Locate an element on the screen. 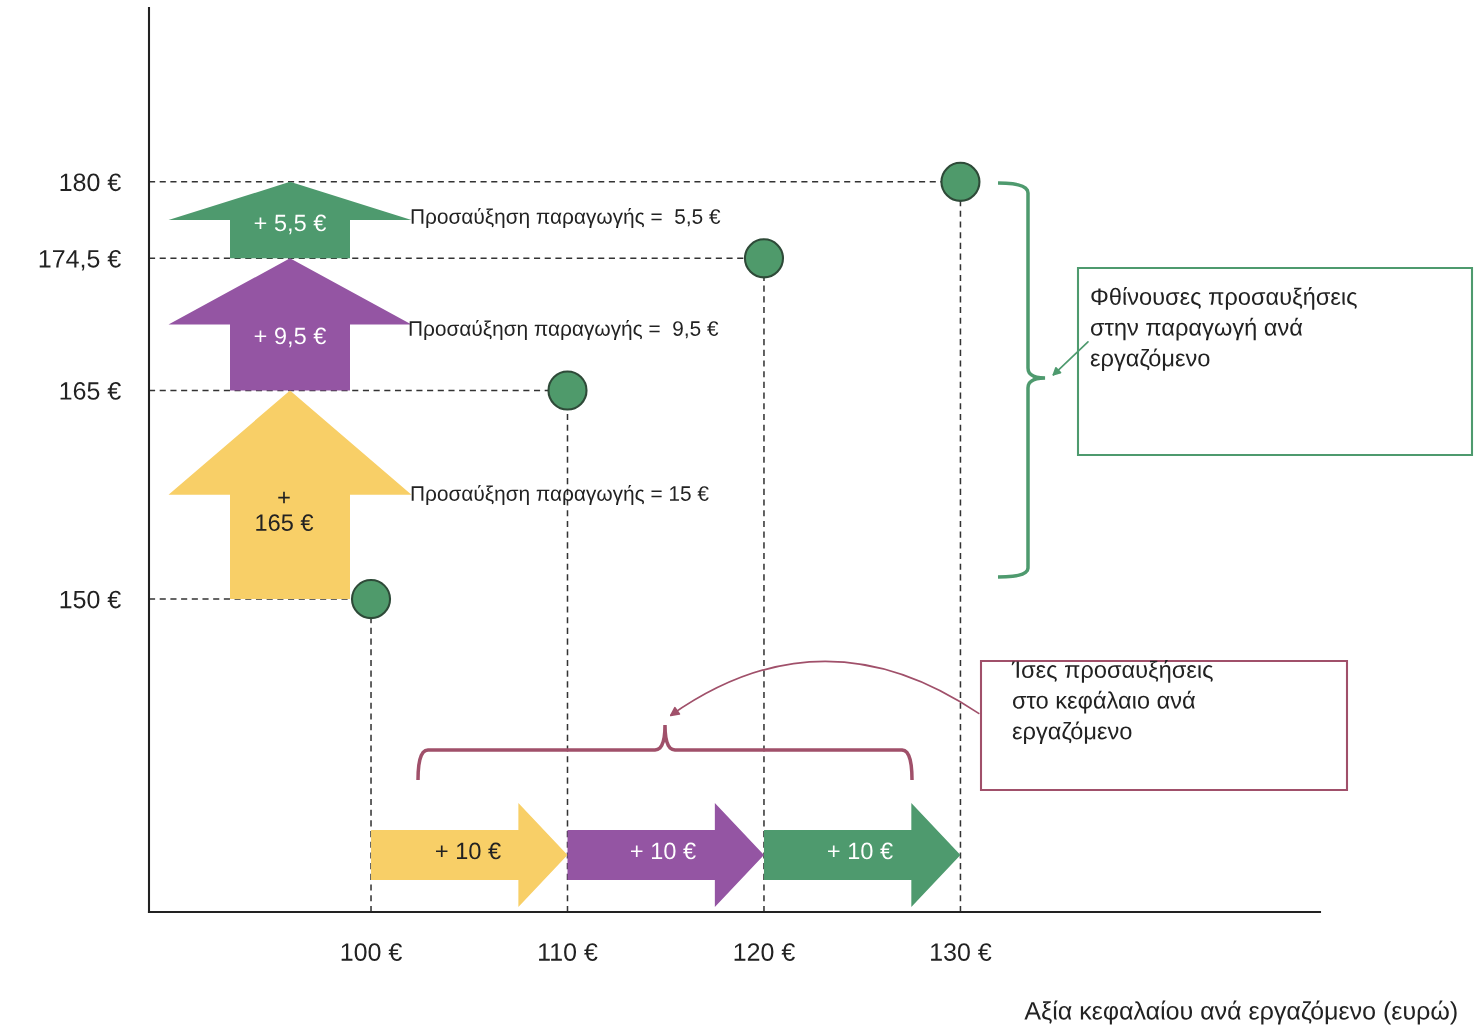  y-tick-label: 165 € is located at coordinates (90, 391).